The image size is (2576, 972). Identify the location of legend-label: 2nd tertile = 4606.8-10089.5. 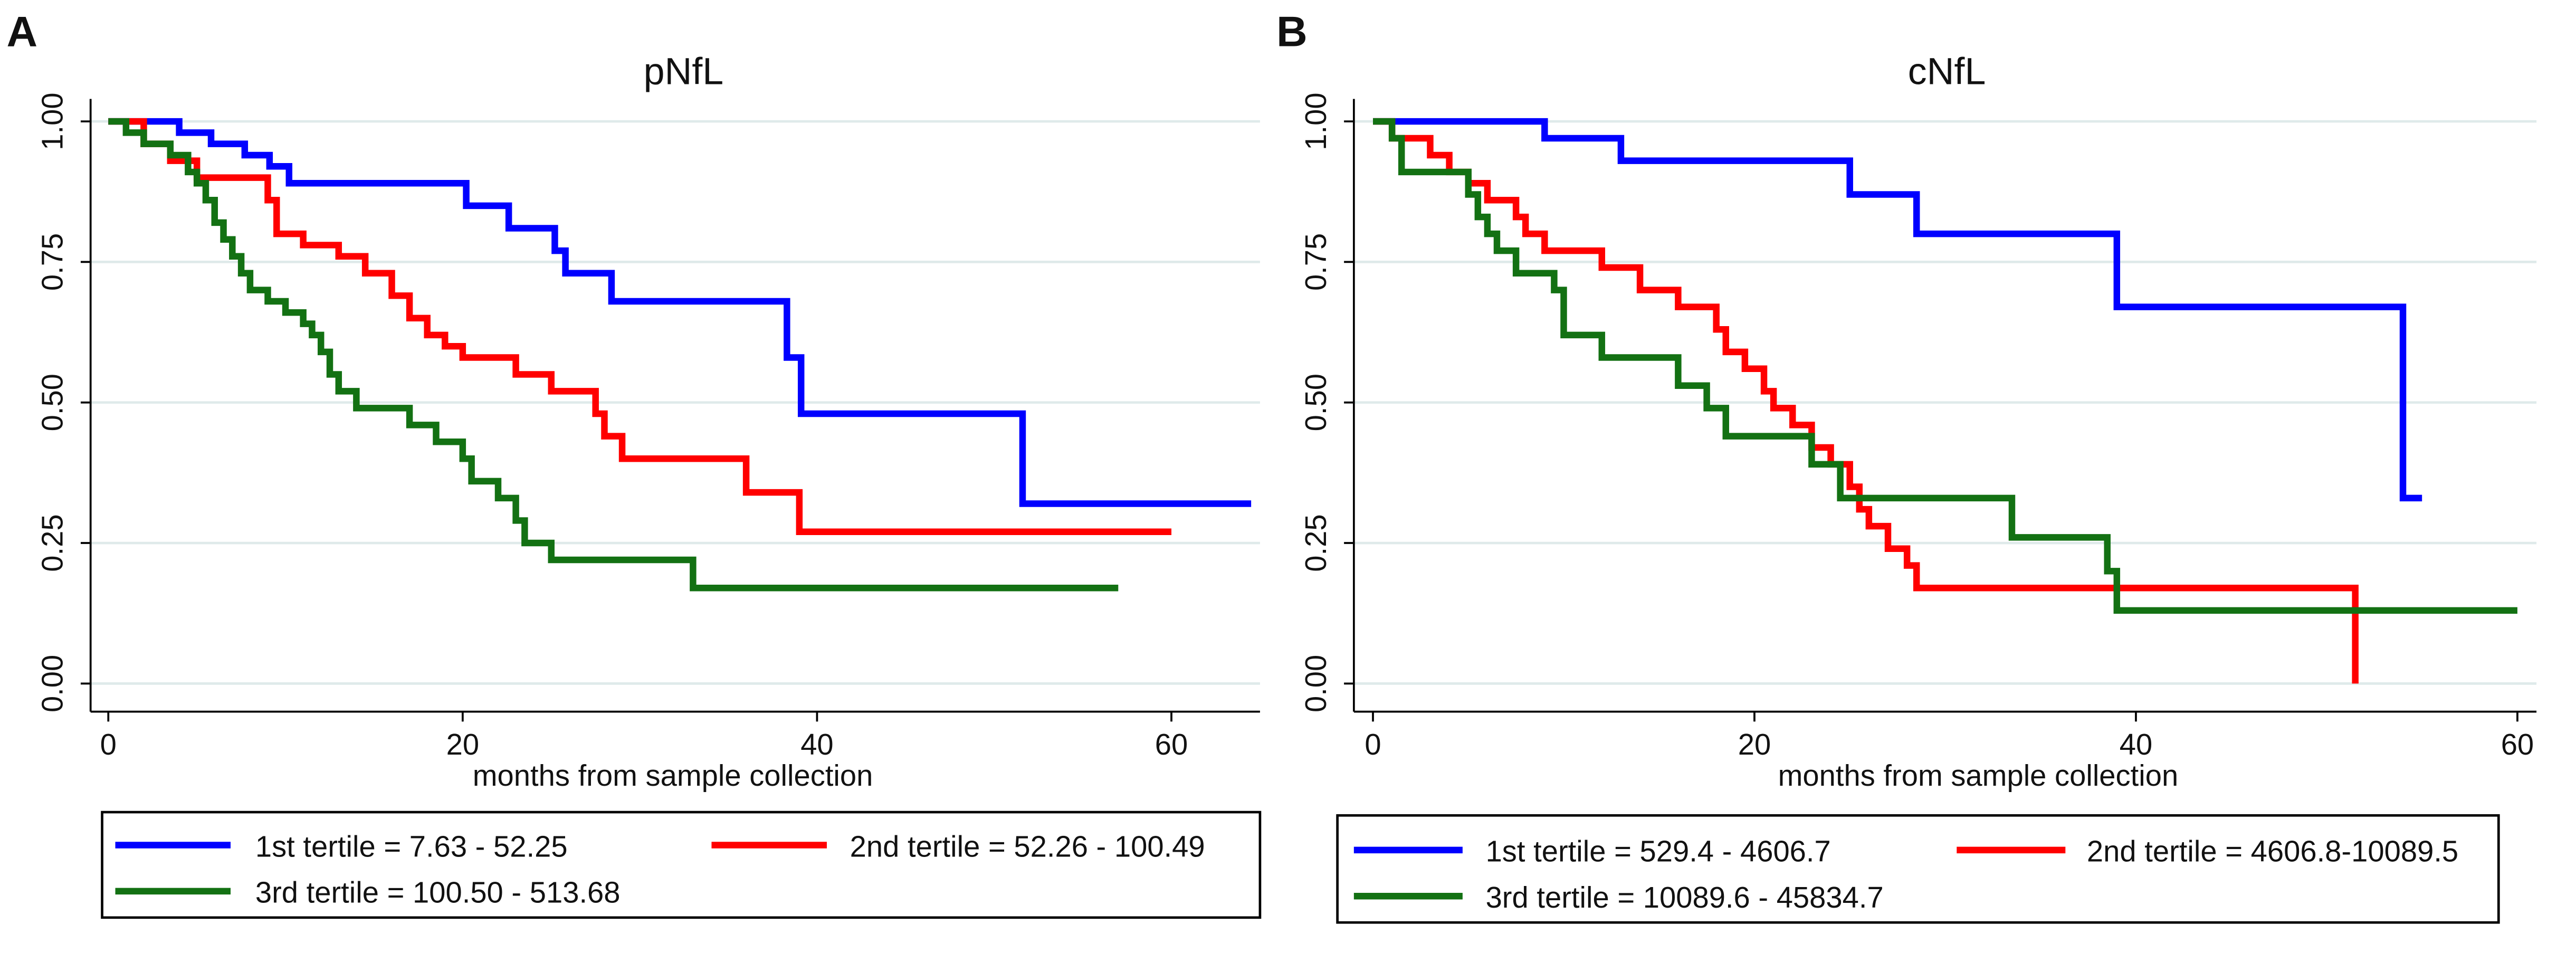
(2272, 852).